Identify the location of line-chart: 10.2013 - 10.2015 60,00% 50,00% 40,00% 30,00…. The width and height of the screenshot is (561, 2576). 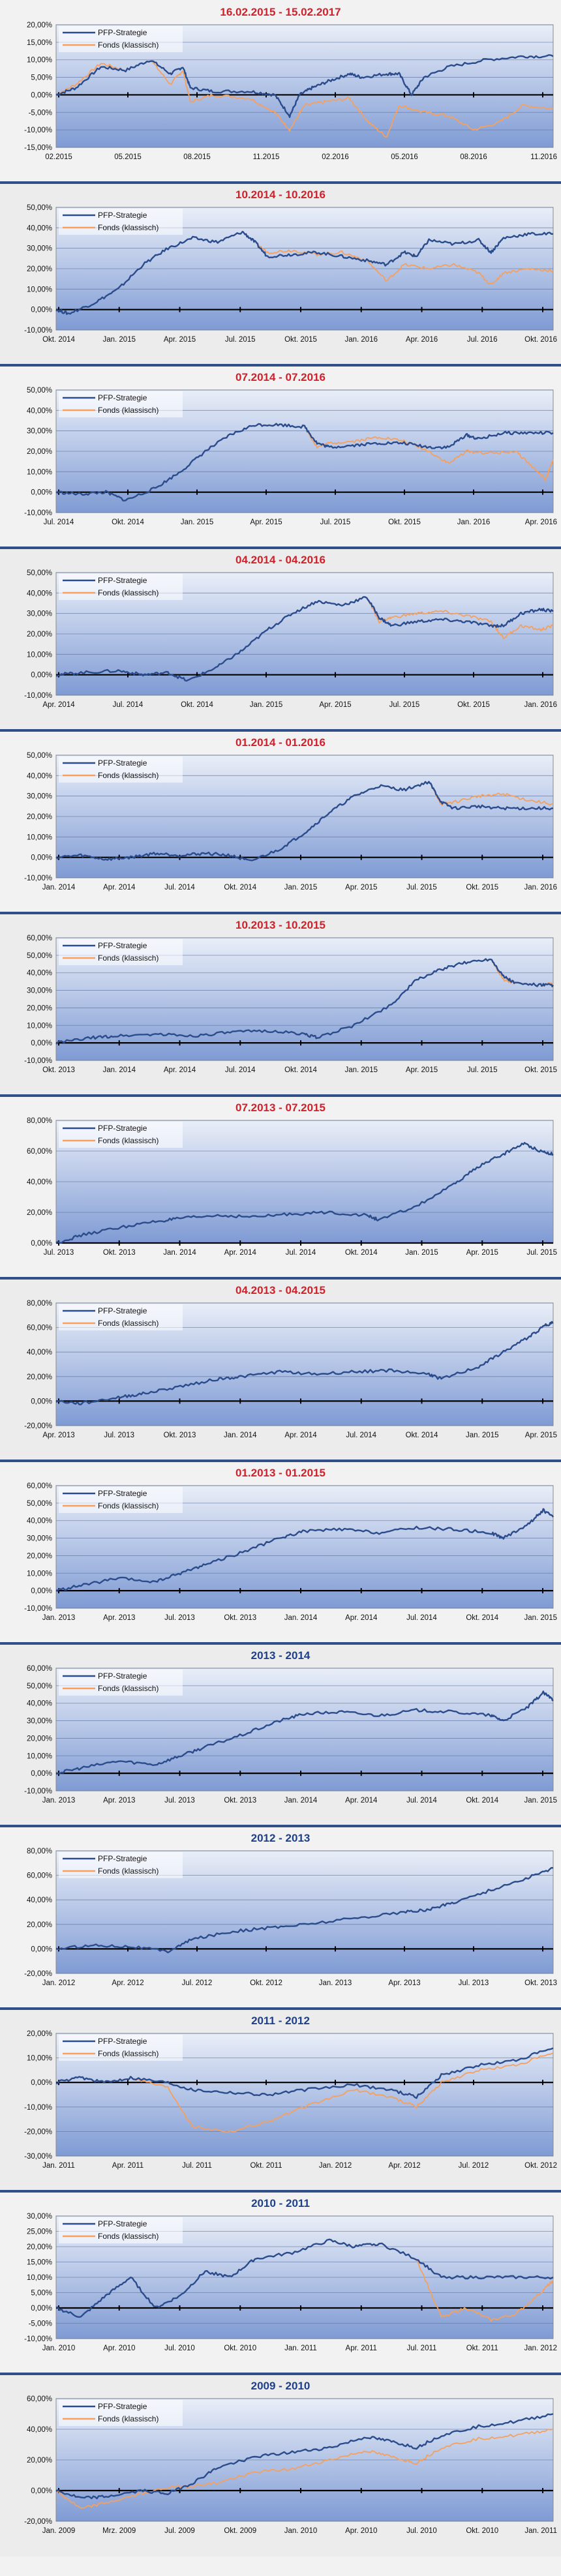
(290, 996).